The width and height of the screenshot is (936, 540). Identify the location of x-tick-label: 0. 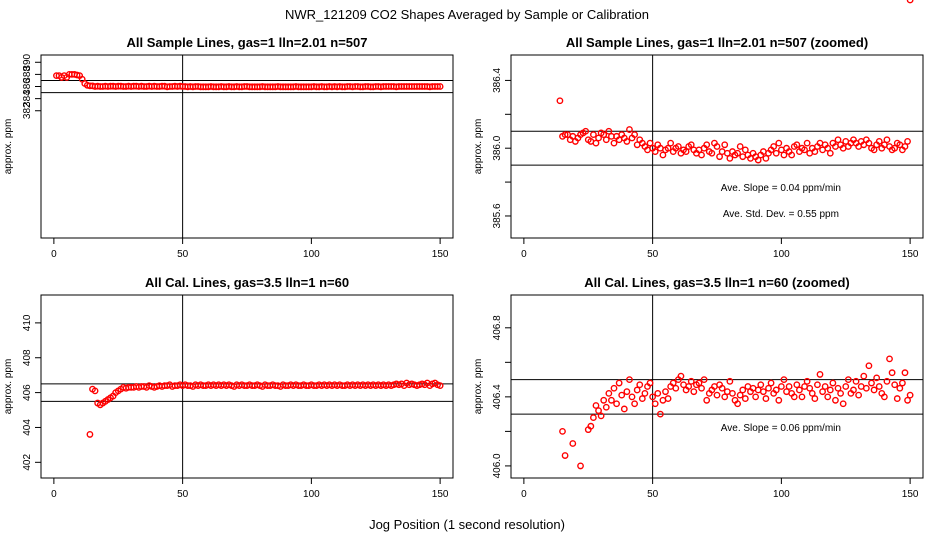
(524, 254).